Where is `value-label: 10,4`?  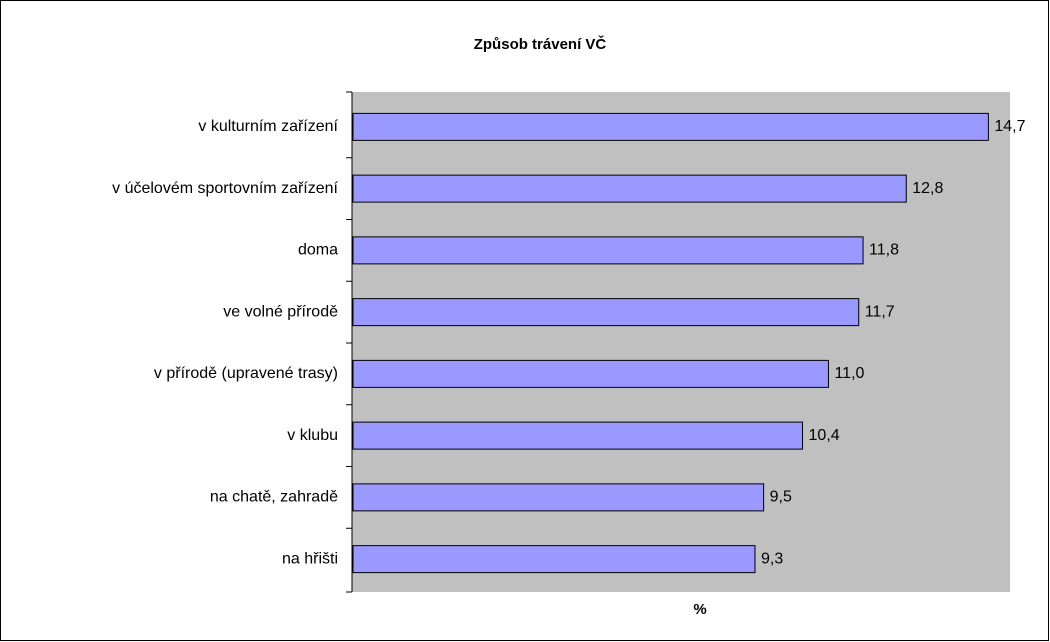 value-label: 10,4 is located at coordinates (824, 435).